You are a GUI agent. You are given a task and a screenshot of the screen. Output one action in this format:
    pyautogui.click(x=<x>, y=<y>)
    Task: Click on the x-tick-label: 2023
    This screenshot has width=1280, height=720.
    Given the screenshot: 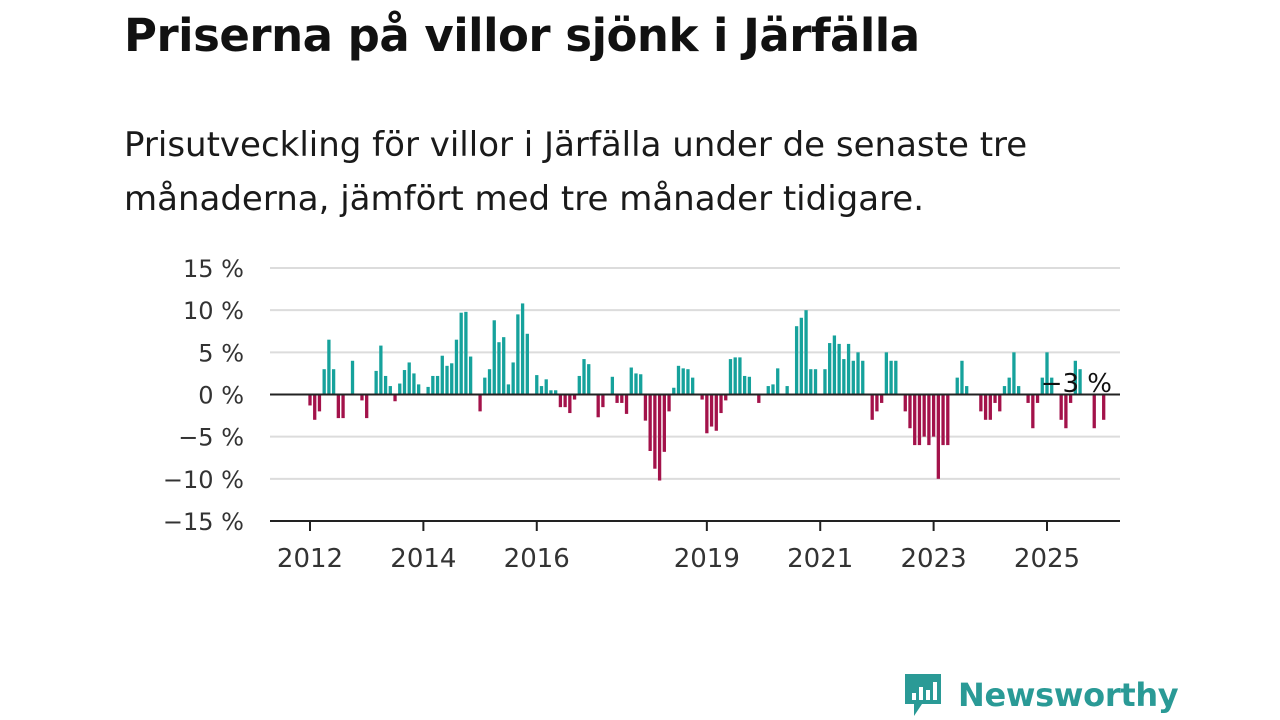 What is the action you would take?
    pyautogui.click(x=934, y=559)
    